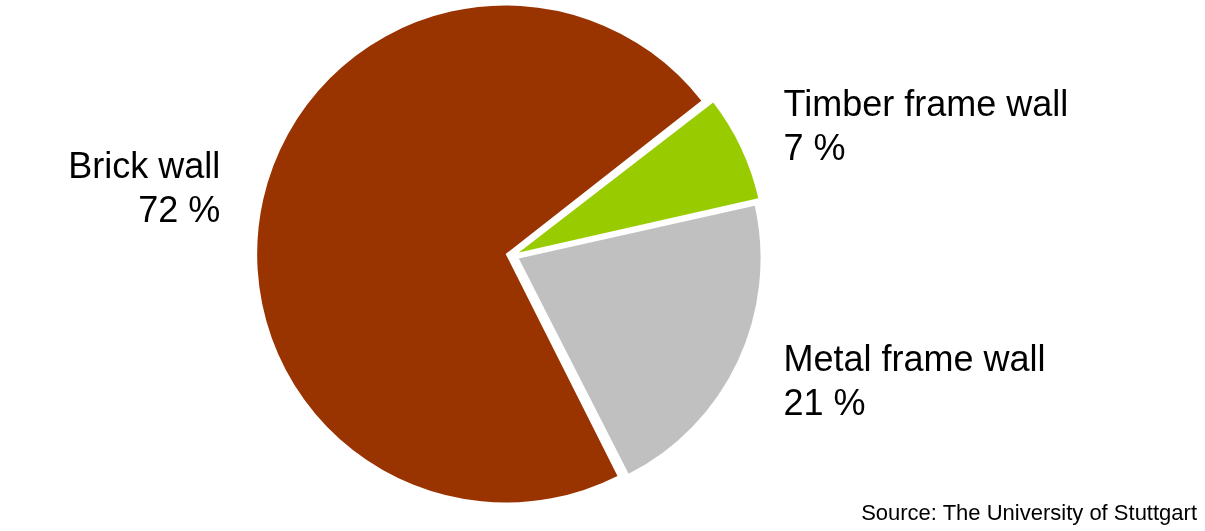  Describe the element at coordinates (144, 166) in the screenshot. I see `slice-label: Brick wall` at that location.